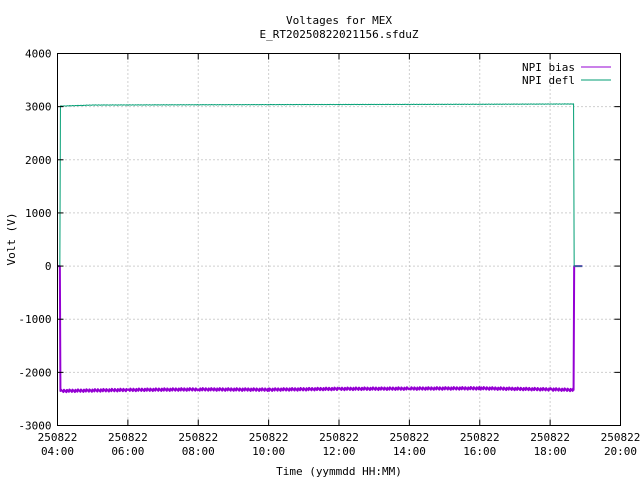  I want to click on y-tick-label: 0, so click(48, 266).